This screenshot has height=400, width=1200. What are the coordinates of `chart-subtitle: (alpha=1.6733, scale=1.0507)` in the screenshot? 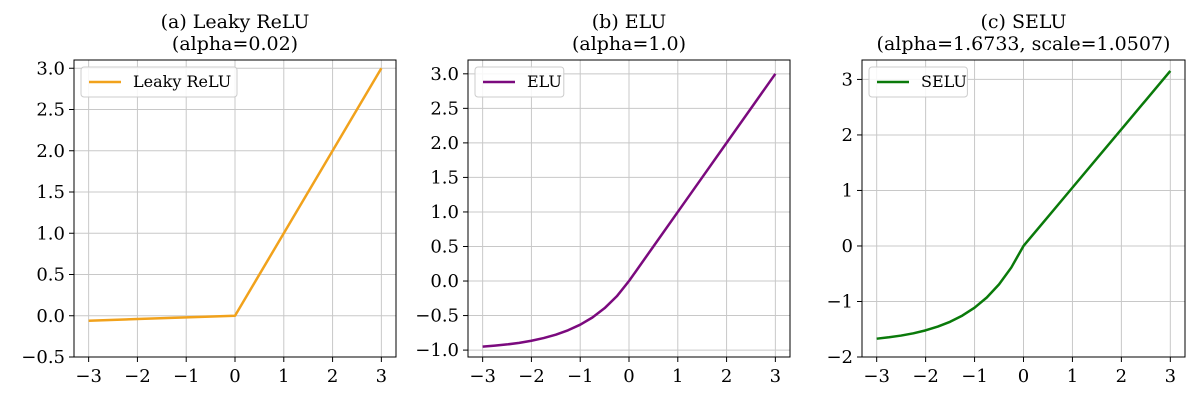 It's located at (1024, 44).